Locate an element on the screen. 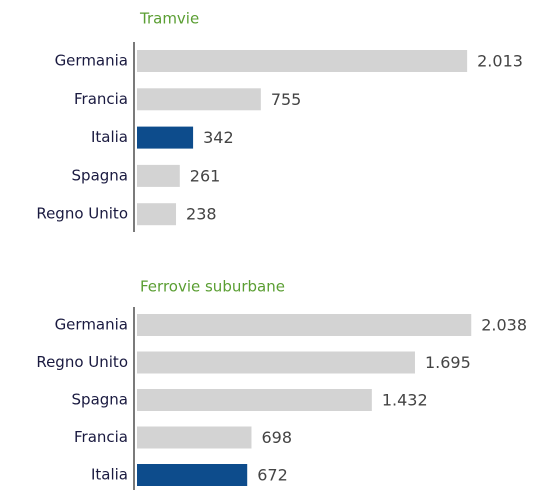 The width and height of the screenshot is (544, 492). value-label: 1.432 is located at coordinates (405, 400).